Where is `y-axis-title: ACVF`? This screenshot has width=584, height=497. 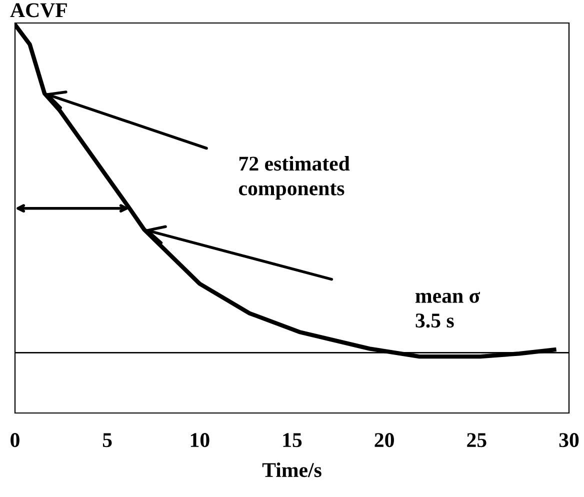
y-axis-title: ACVF is located at coordinates (38, 10).